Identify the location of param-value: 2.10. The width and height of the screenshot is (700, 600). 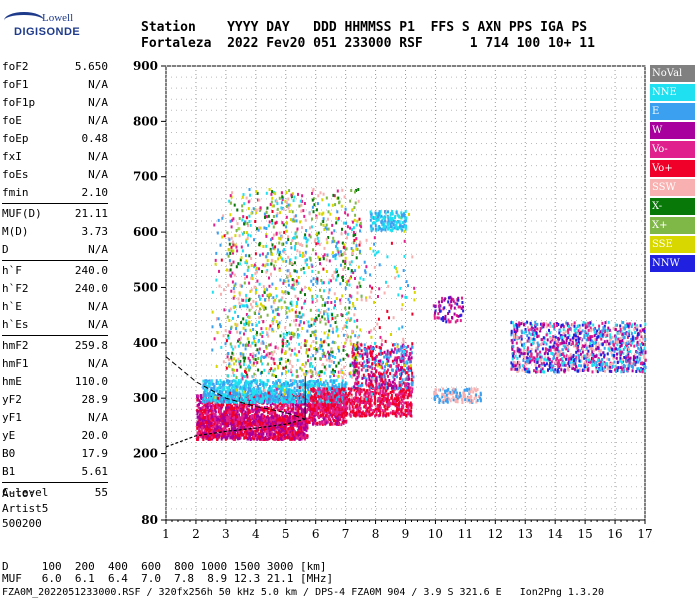
(95, 192).